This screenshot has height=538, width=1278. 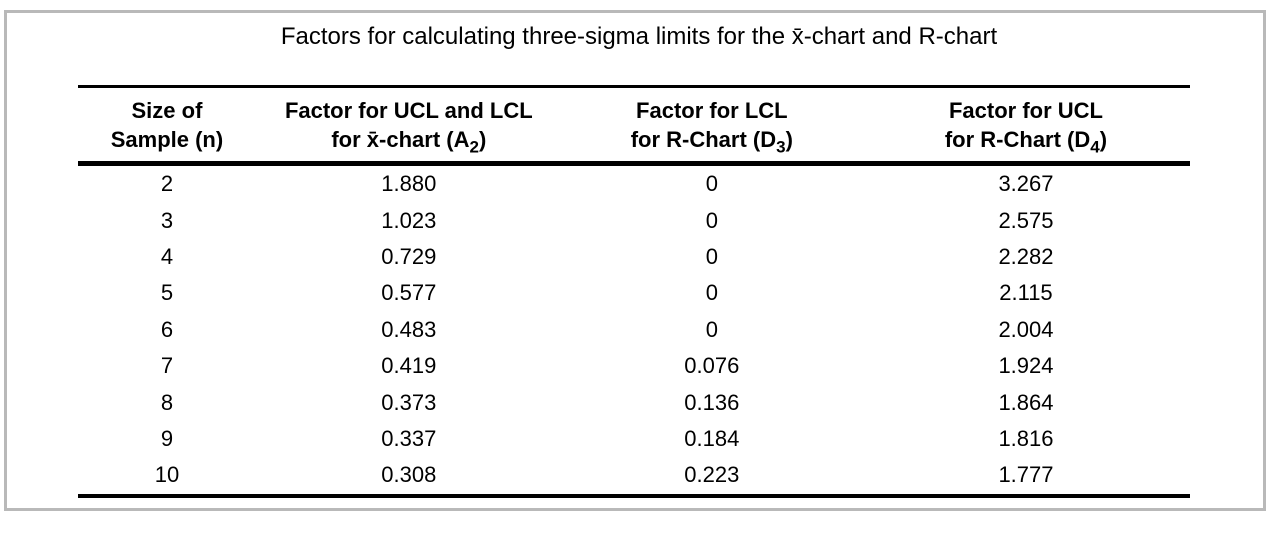 I want to click on cell-n: 3, so click(x=167, y=220).